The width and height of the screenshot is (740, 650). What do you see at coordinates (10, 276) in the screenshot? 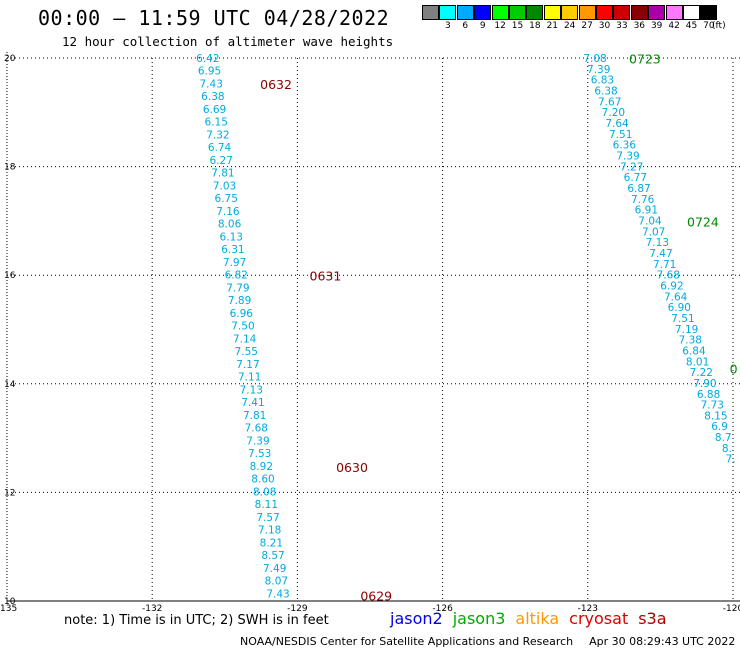
I see `y-tick-label: 16` at bounding box center [10, 276].